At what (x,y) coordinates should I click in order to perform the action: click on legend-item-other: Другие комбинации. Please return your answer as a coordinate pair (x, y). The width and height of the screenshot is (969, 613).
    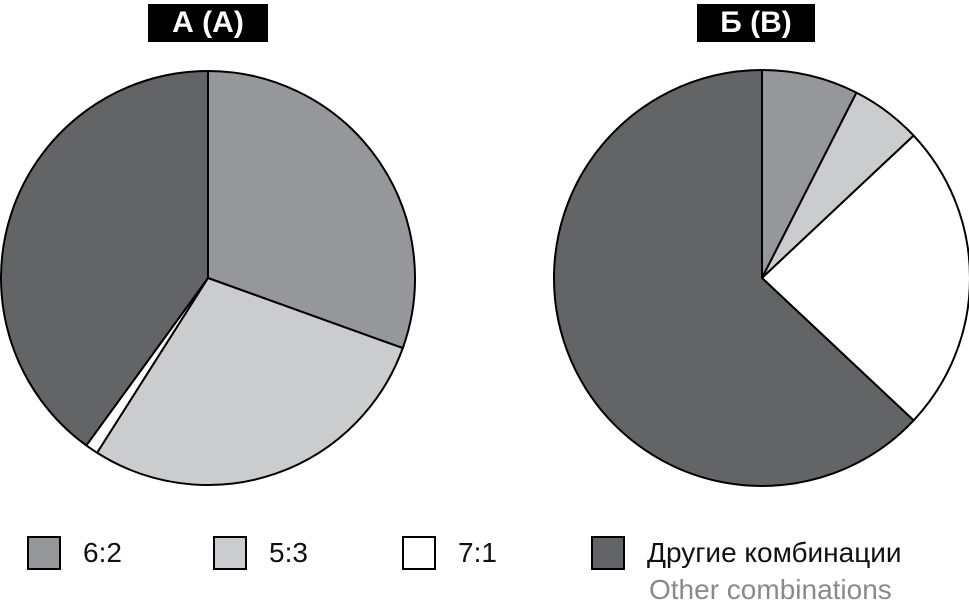
    Looking at the image, I should click on (746, 553).